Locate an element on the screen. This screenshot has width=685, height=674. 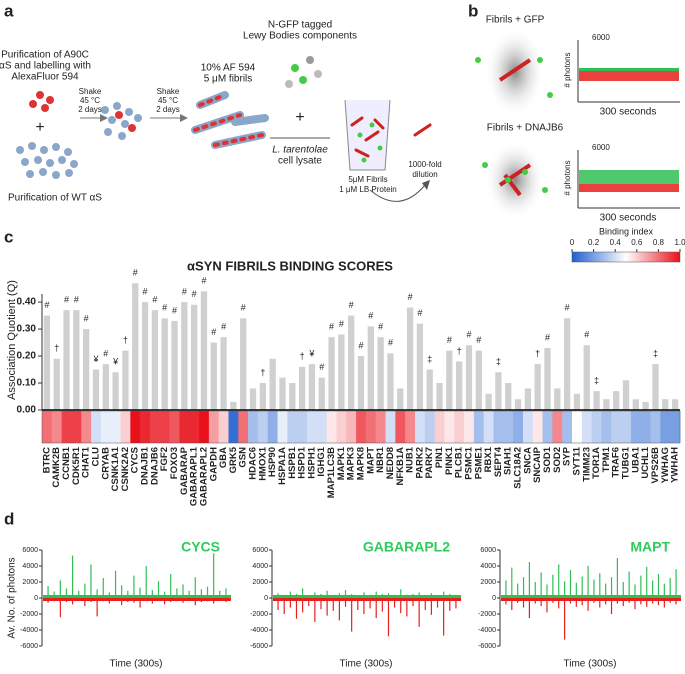
x-tick-label: HDAC6 is located at coordinates (253, 463).